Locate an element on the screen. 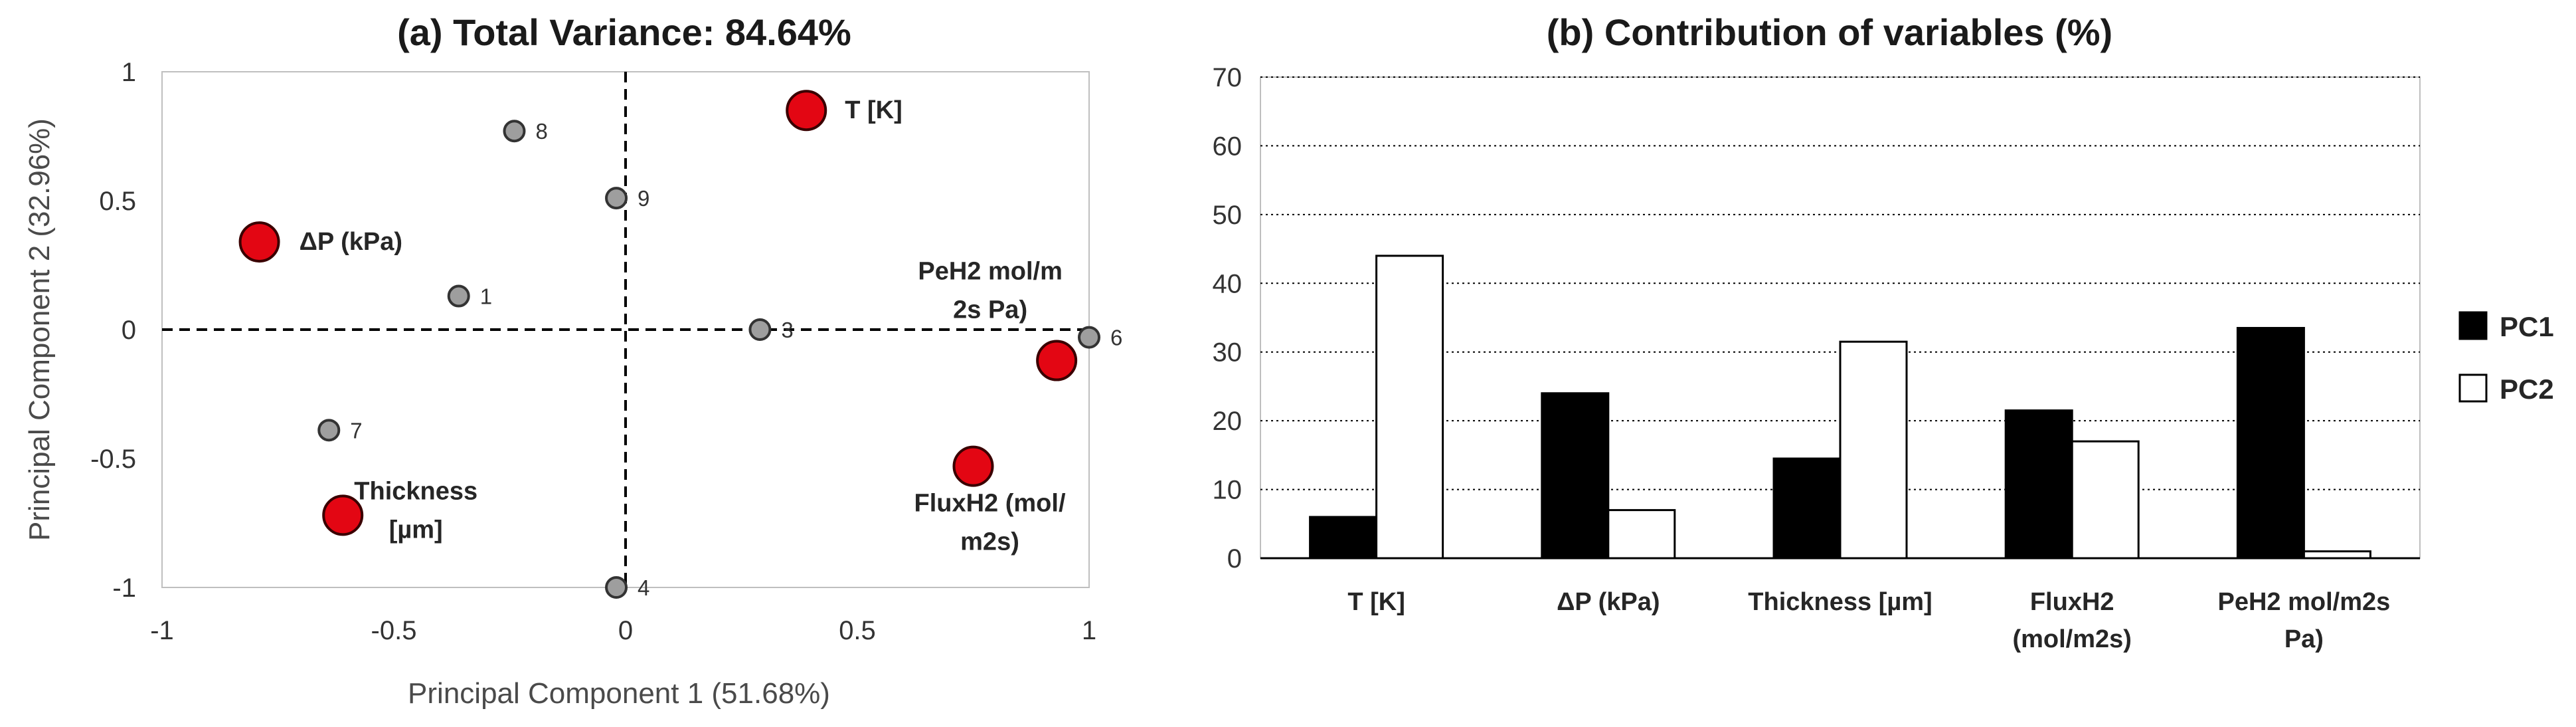 The image size is (2576, 727). observation-point-label: 6 is located at coordinates (1116, 338).